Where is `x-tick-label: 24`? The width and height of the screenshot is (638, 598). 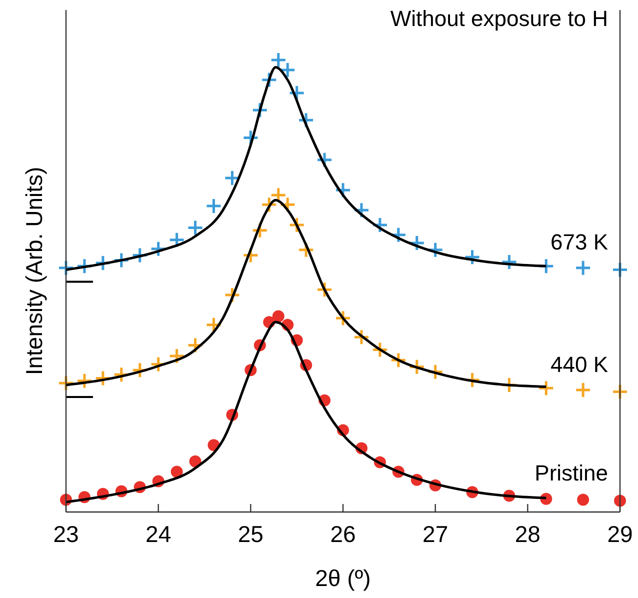
x-tick-label: 24 is located at coordinates (159, 534).